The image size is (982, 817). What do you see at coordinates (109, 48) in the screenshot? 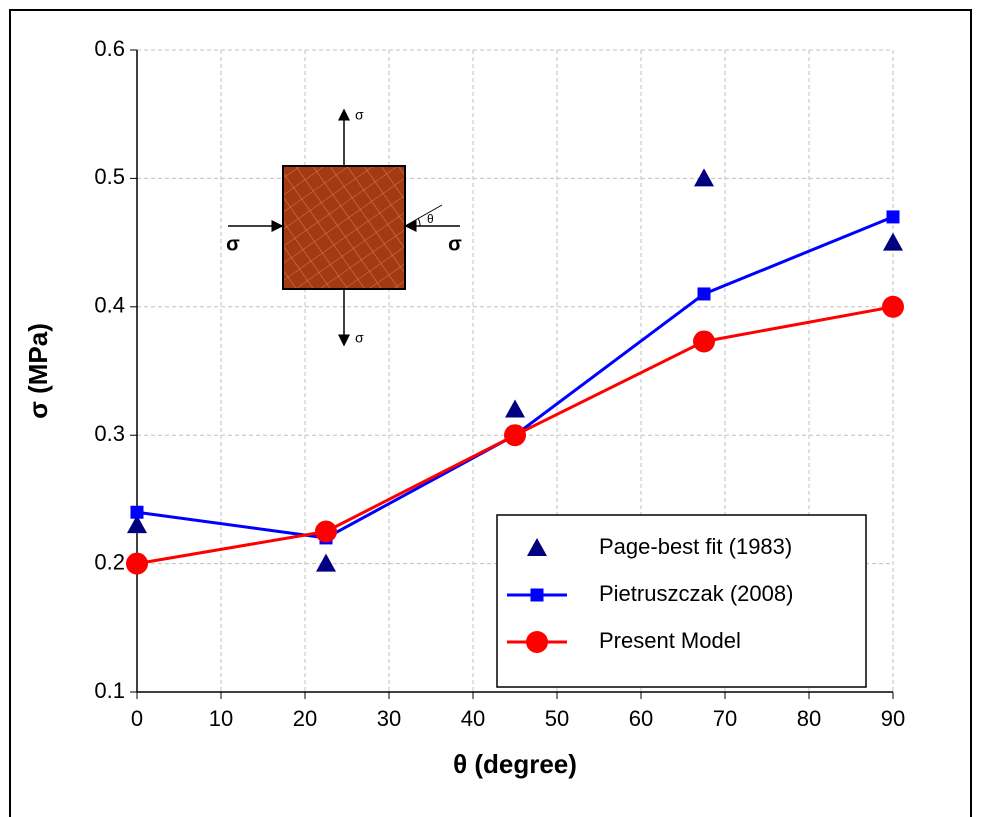
I see `y-tick-label: 0.6` at bounding box center [109, 48].